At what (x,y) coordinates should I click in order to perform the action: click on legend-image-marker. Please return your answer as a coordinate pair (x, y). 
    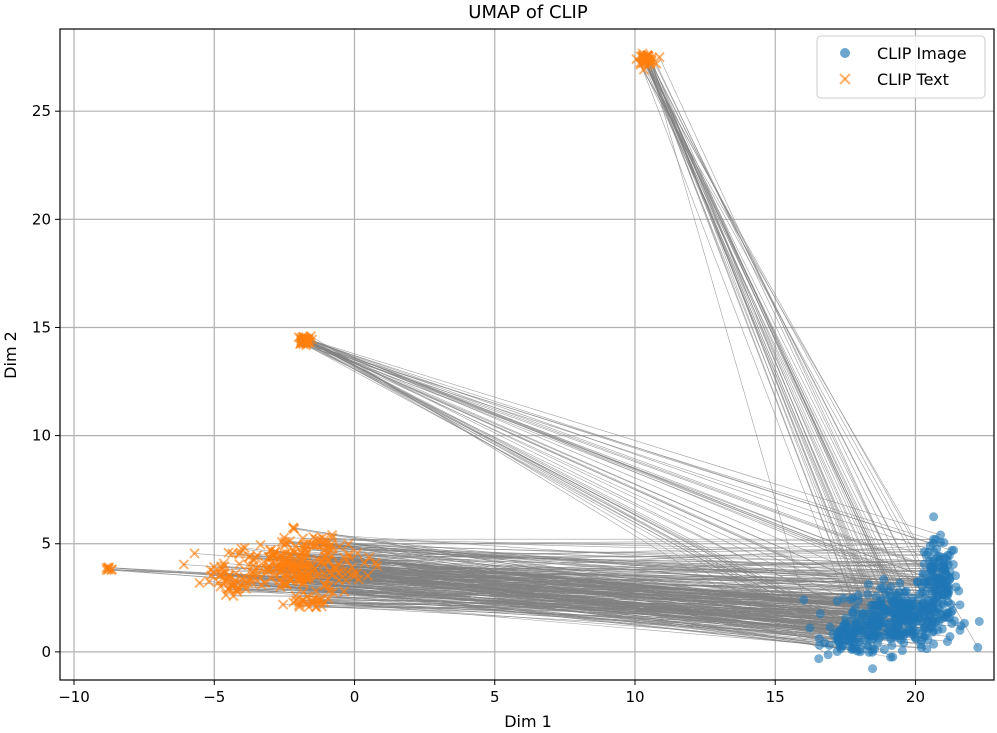
    Looking at the image, I should click on (845, 53).